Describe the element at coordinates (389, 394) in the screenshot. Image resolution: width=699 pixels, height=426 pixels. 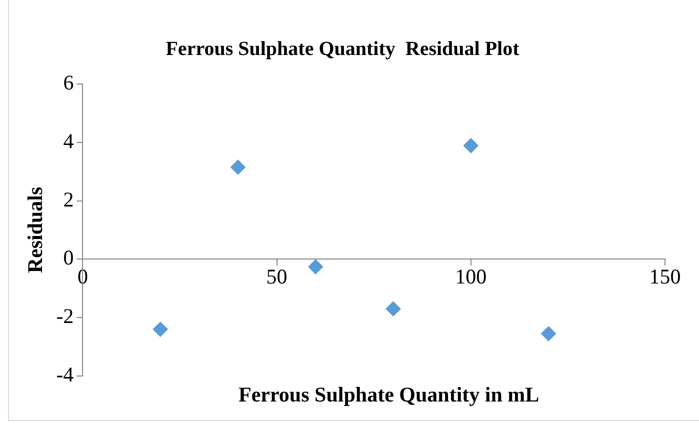
I see `x-axis-title: Ferrous Sulphate Quantity in mL` at that location.